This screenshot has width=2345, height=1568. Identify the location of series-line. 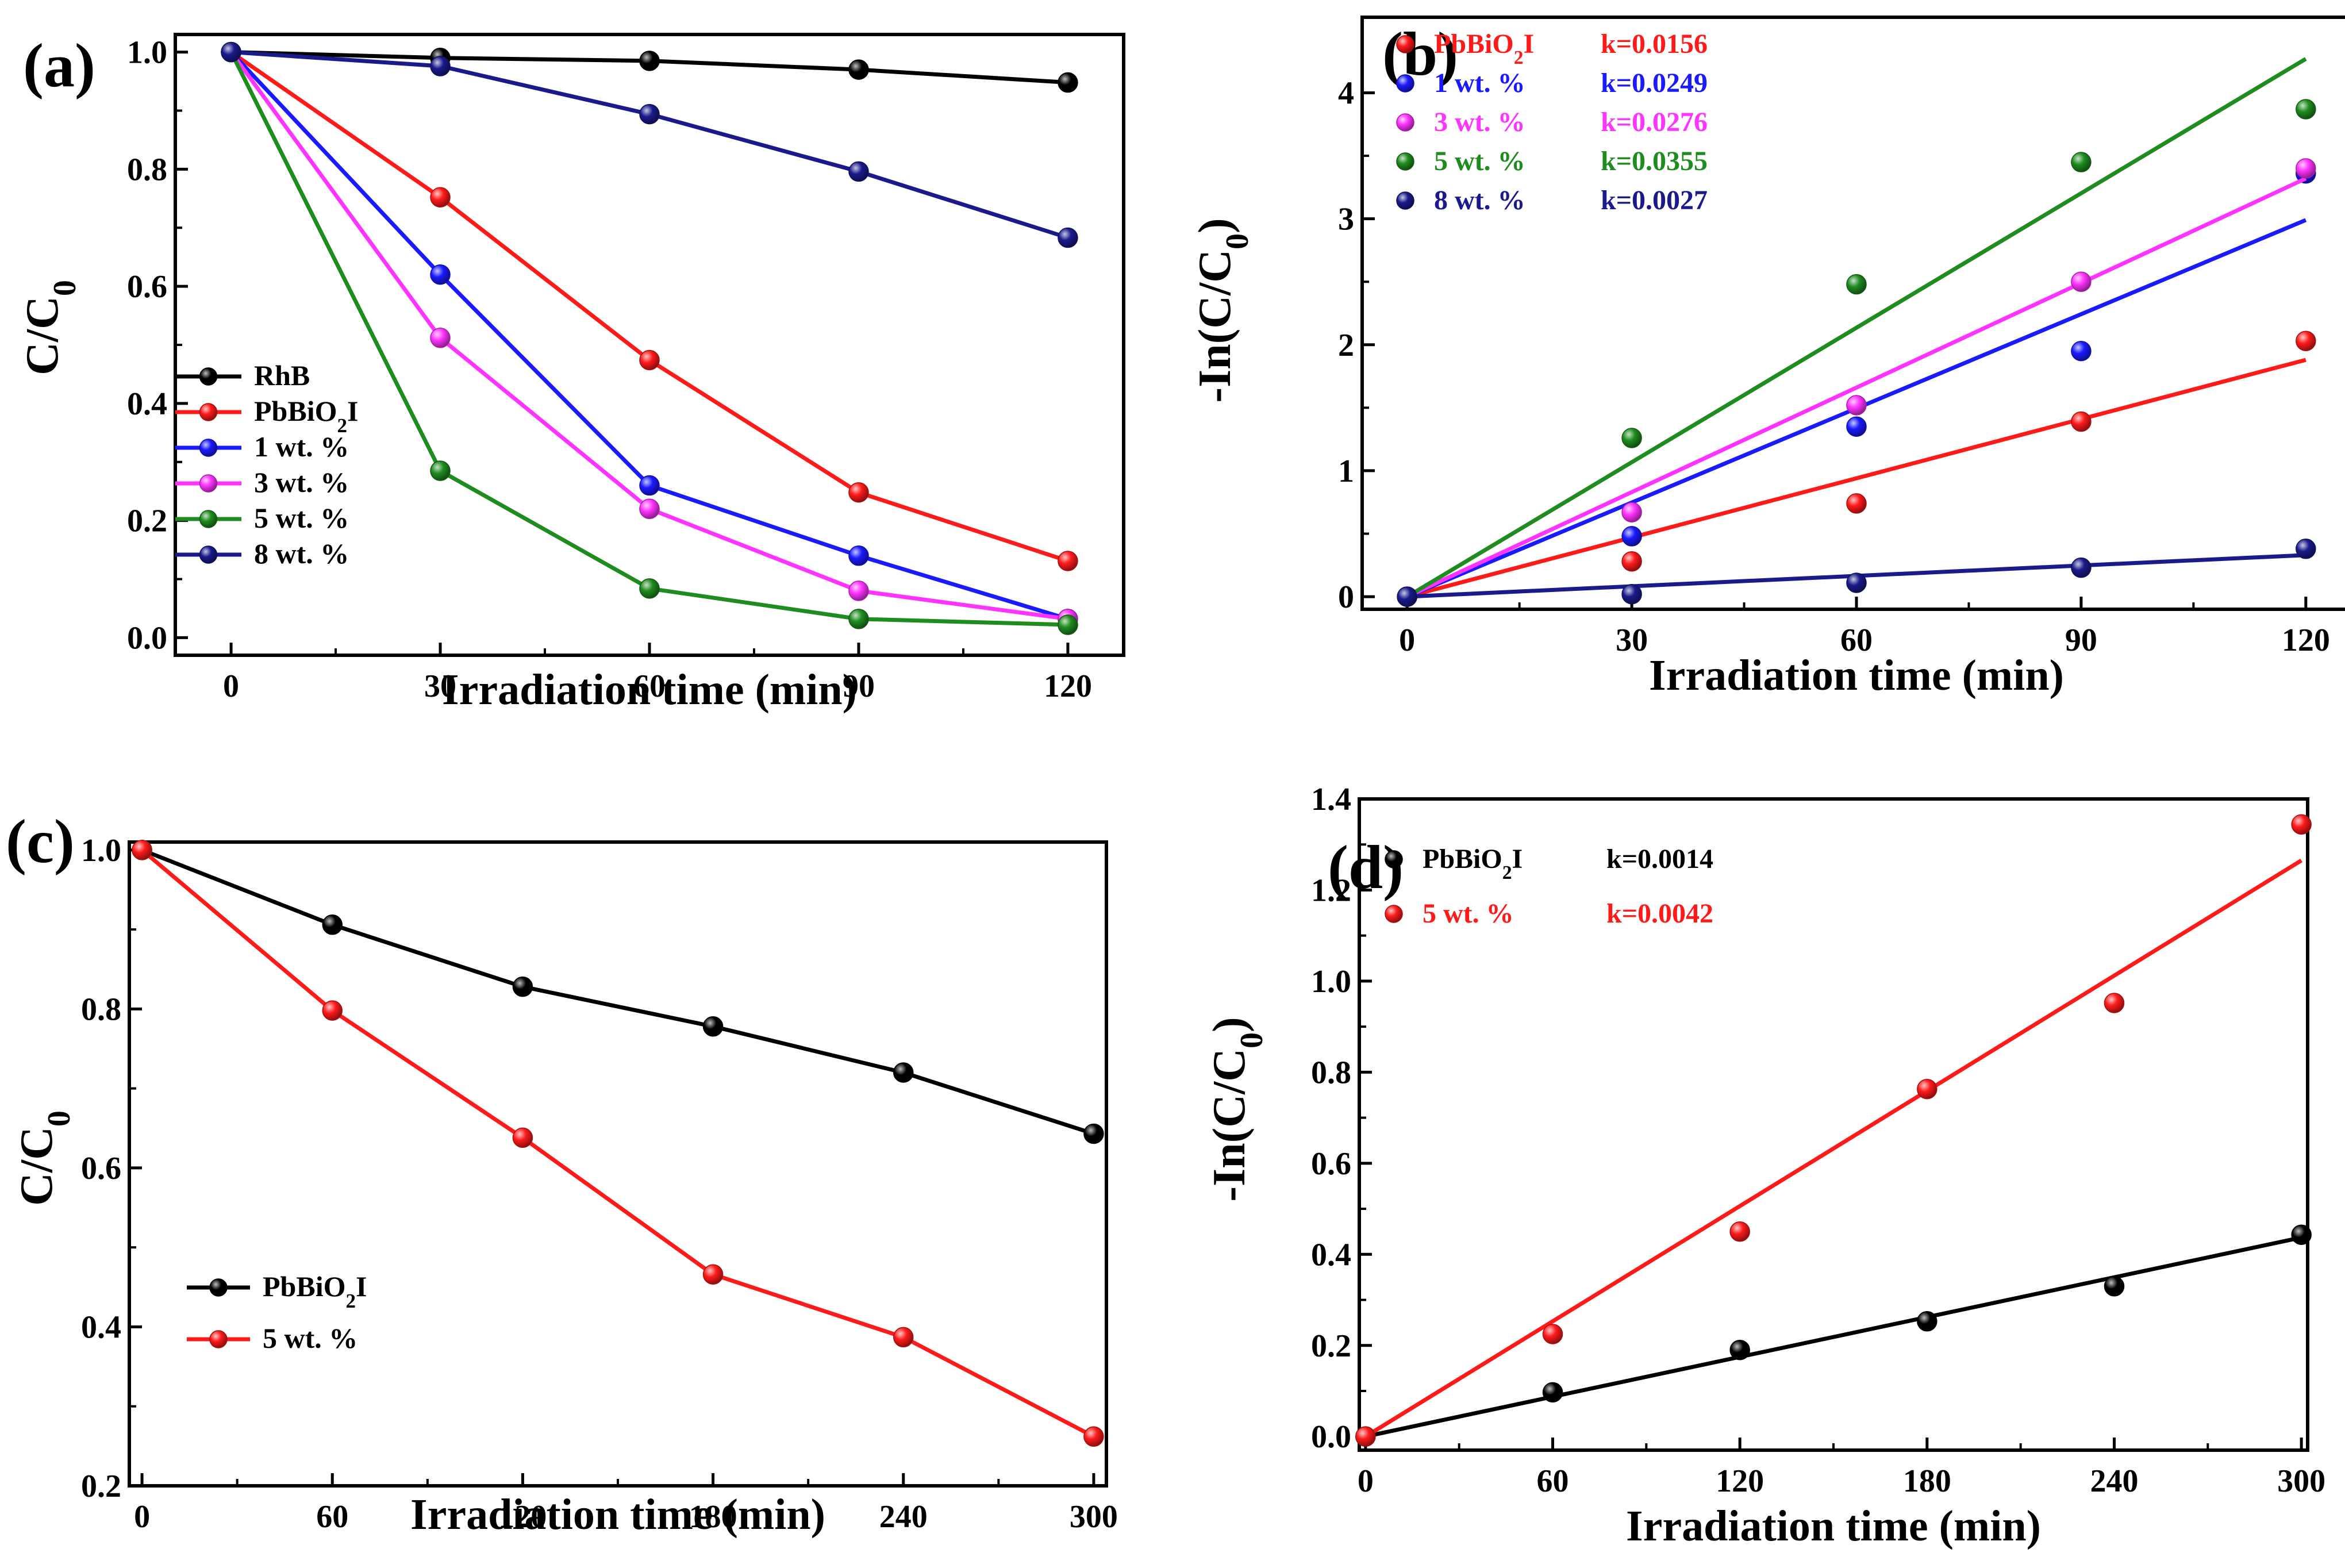
(617, 992).